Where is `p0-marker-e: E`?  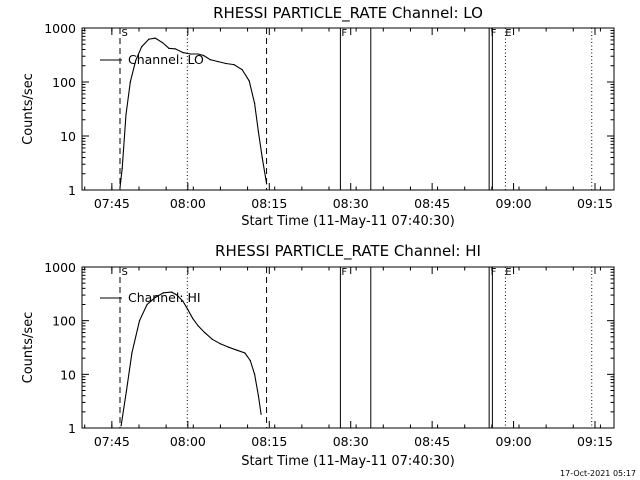
p0-marker-e: E is located at coordinates (508, 33).